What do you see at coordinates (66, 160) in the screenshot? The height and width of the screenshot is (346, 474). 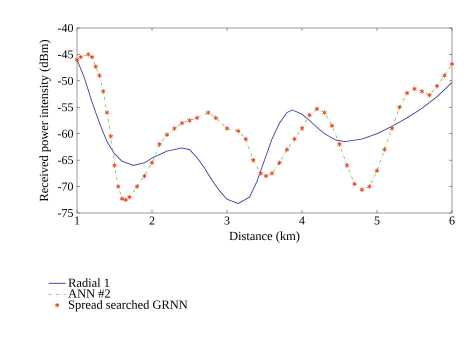 I see `y-tick-label: -65` at bounding box center [66, 160].